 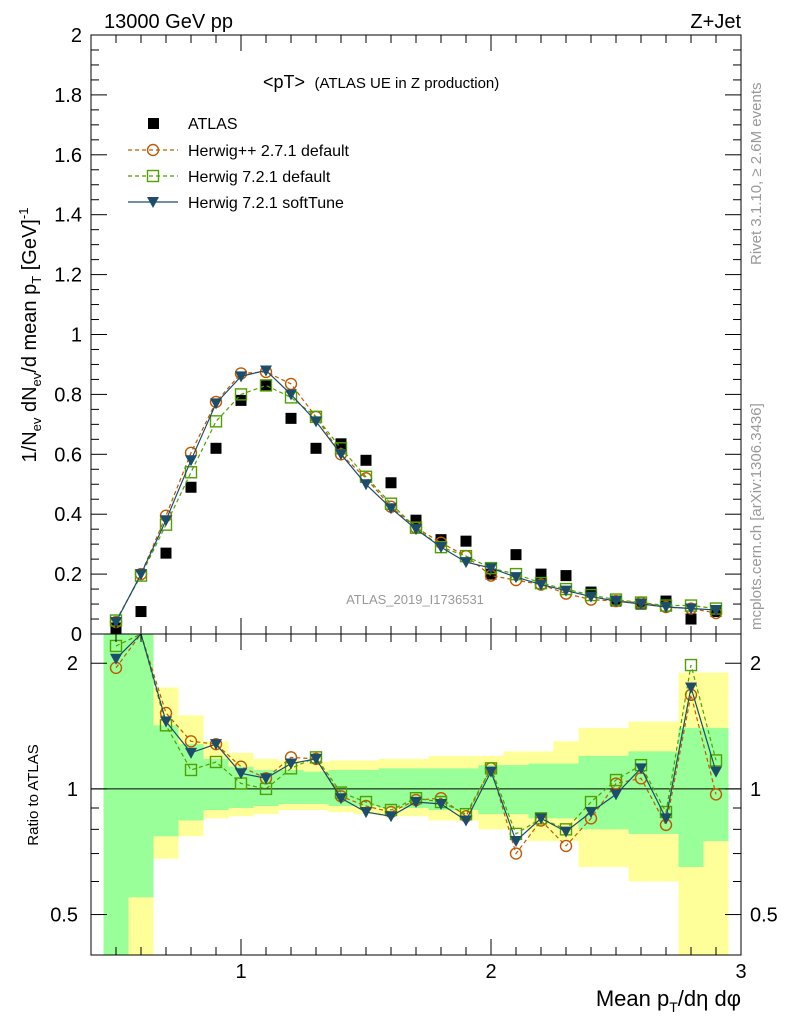 What do you see at coordinates (33, 794) in the screenshot?
I see `ratio-y-axis-label: Ratio to ATLAS` at bounding box center [33, 794].